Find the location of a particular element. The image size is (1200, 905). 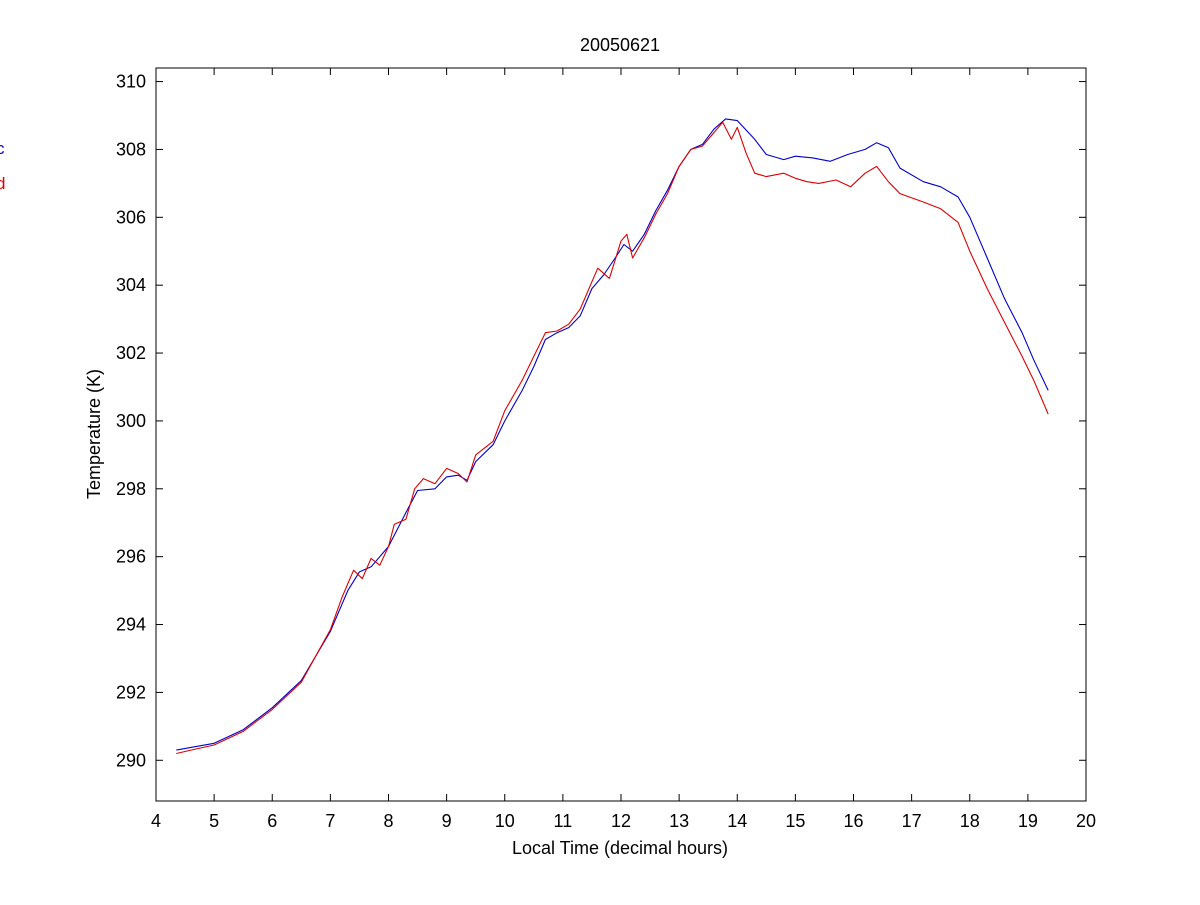

x-tick-label: 4 is located at coordinates (156, 821).